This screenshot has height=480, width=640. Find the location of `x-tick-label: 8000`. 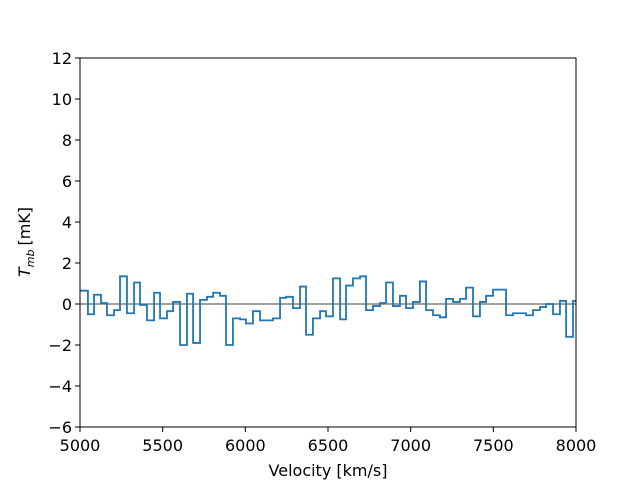

x-tick-label: 8000 is located at coordinates (576, 445).